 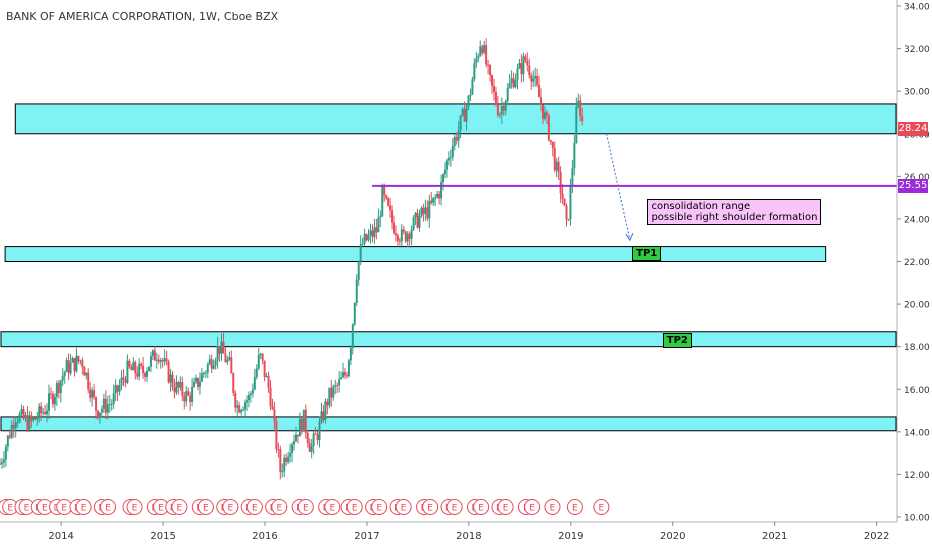 What do you see at coordinates (672, 536) in the screenshot?
I see `x-tick-label: 2020` at bounding box center [672, 536].